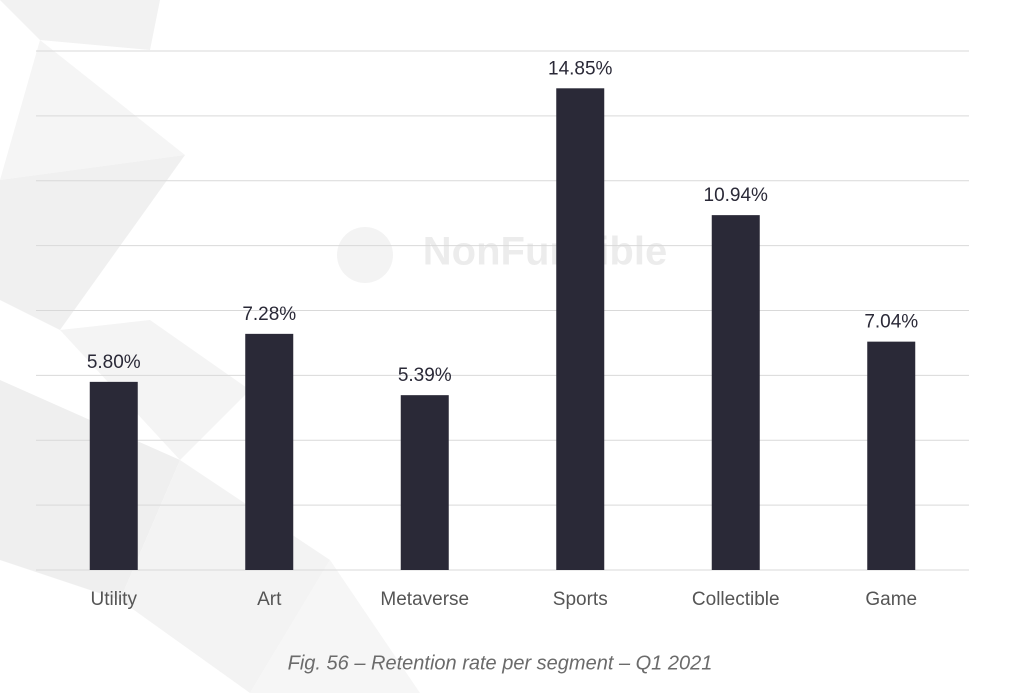  Describe the element at coordinates (736, 599) in the screenshot. I see `x-tick-label: Collectible` at that location.